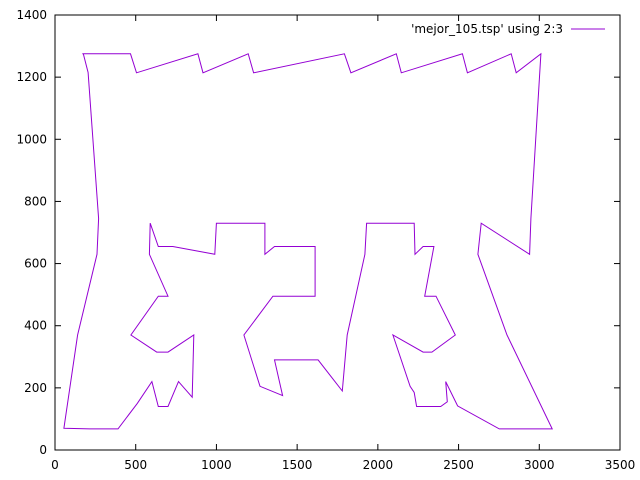 The width and height of the screenshot is (640, 480). I want to click on x-tick-label: 500, so click(135, 465).